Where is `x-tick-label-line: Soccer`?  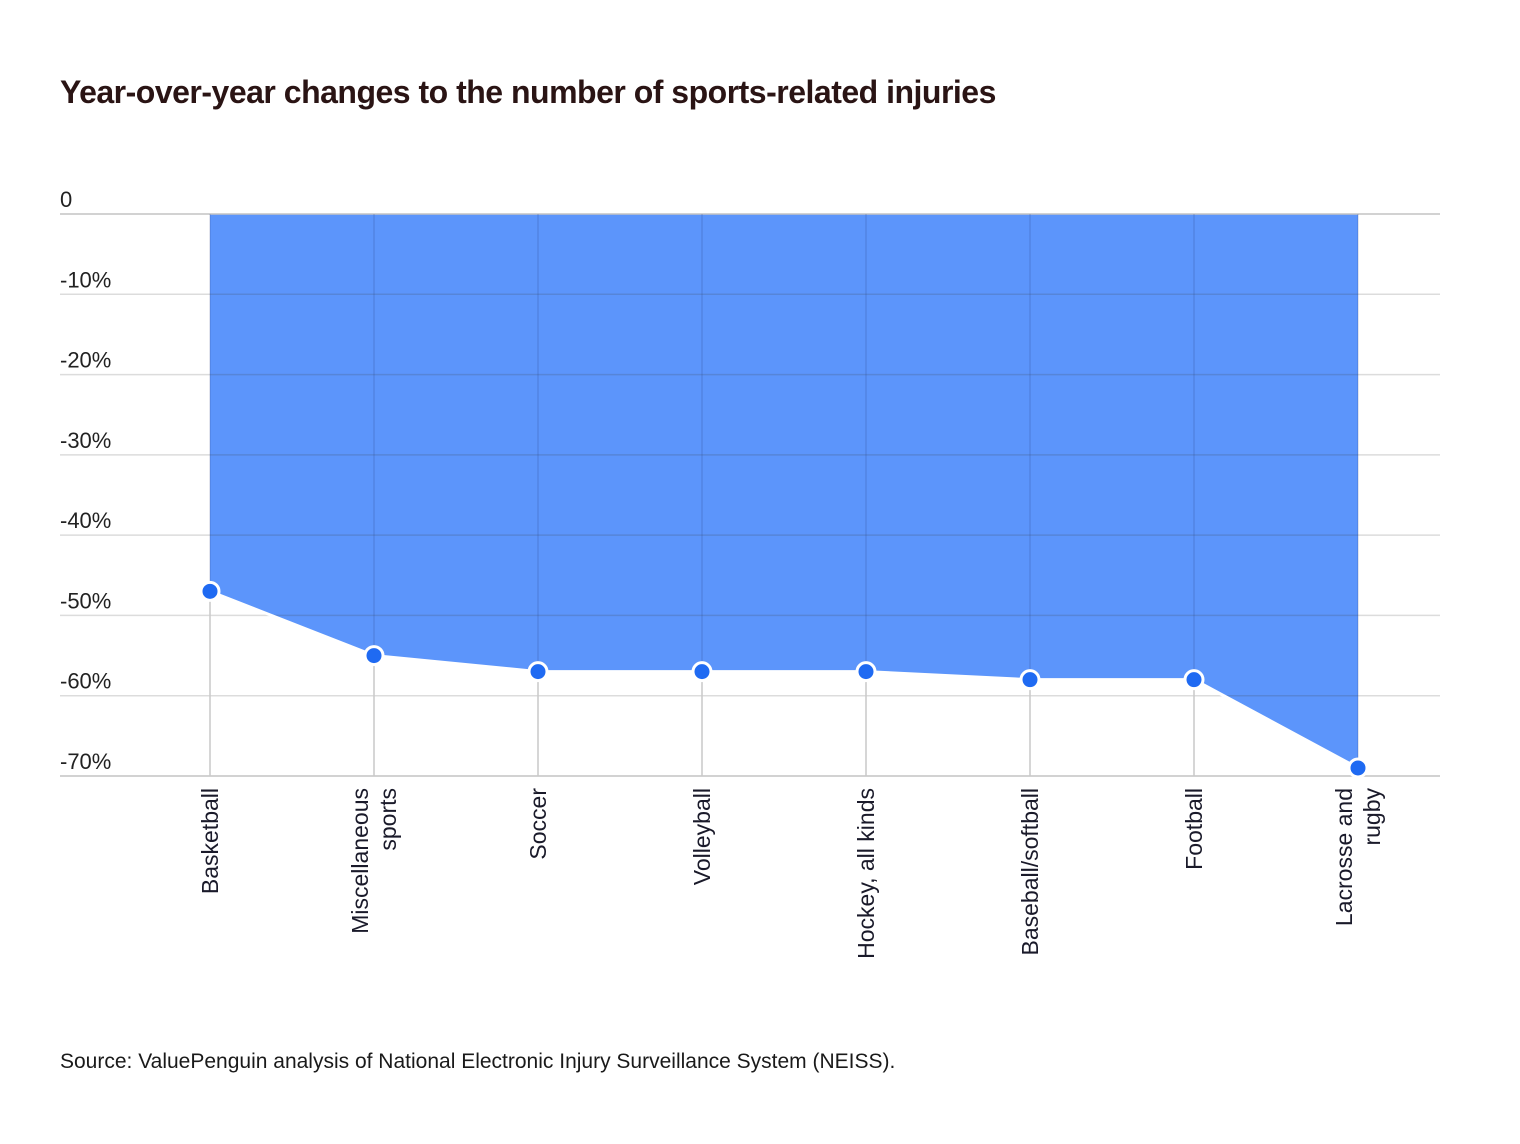 x-tick-label-line: Soccer is located at coordinates (538, 824).